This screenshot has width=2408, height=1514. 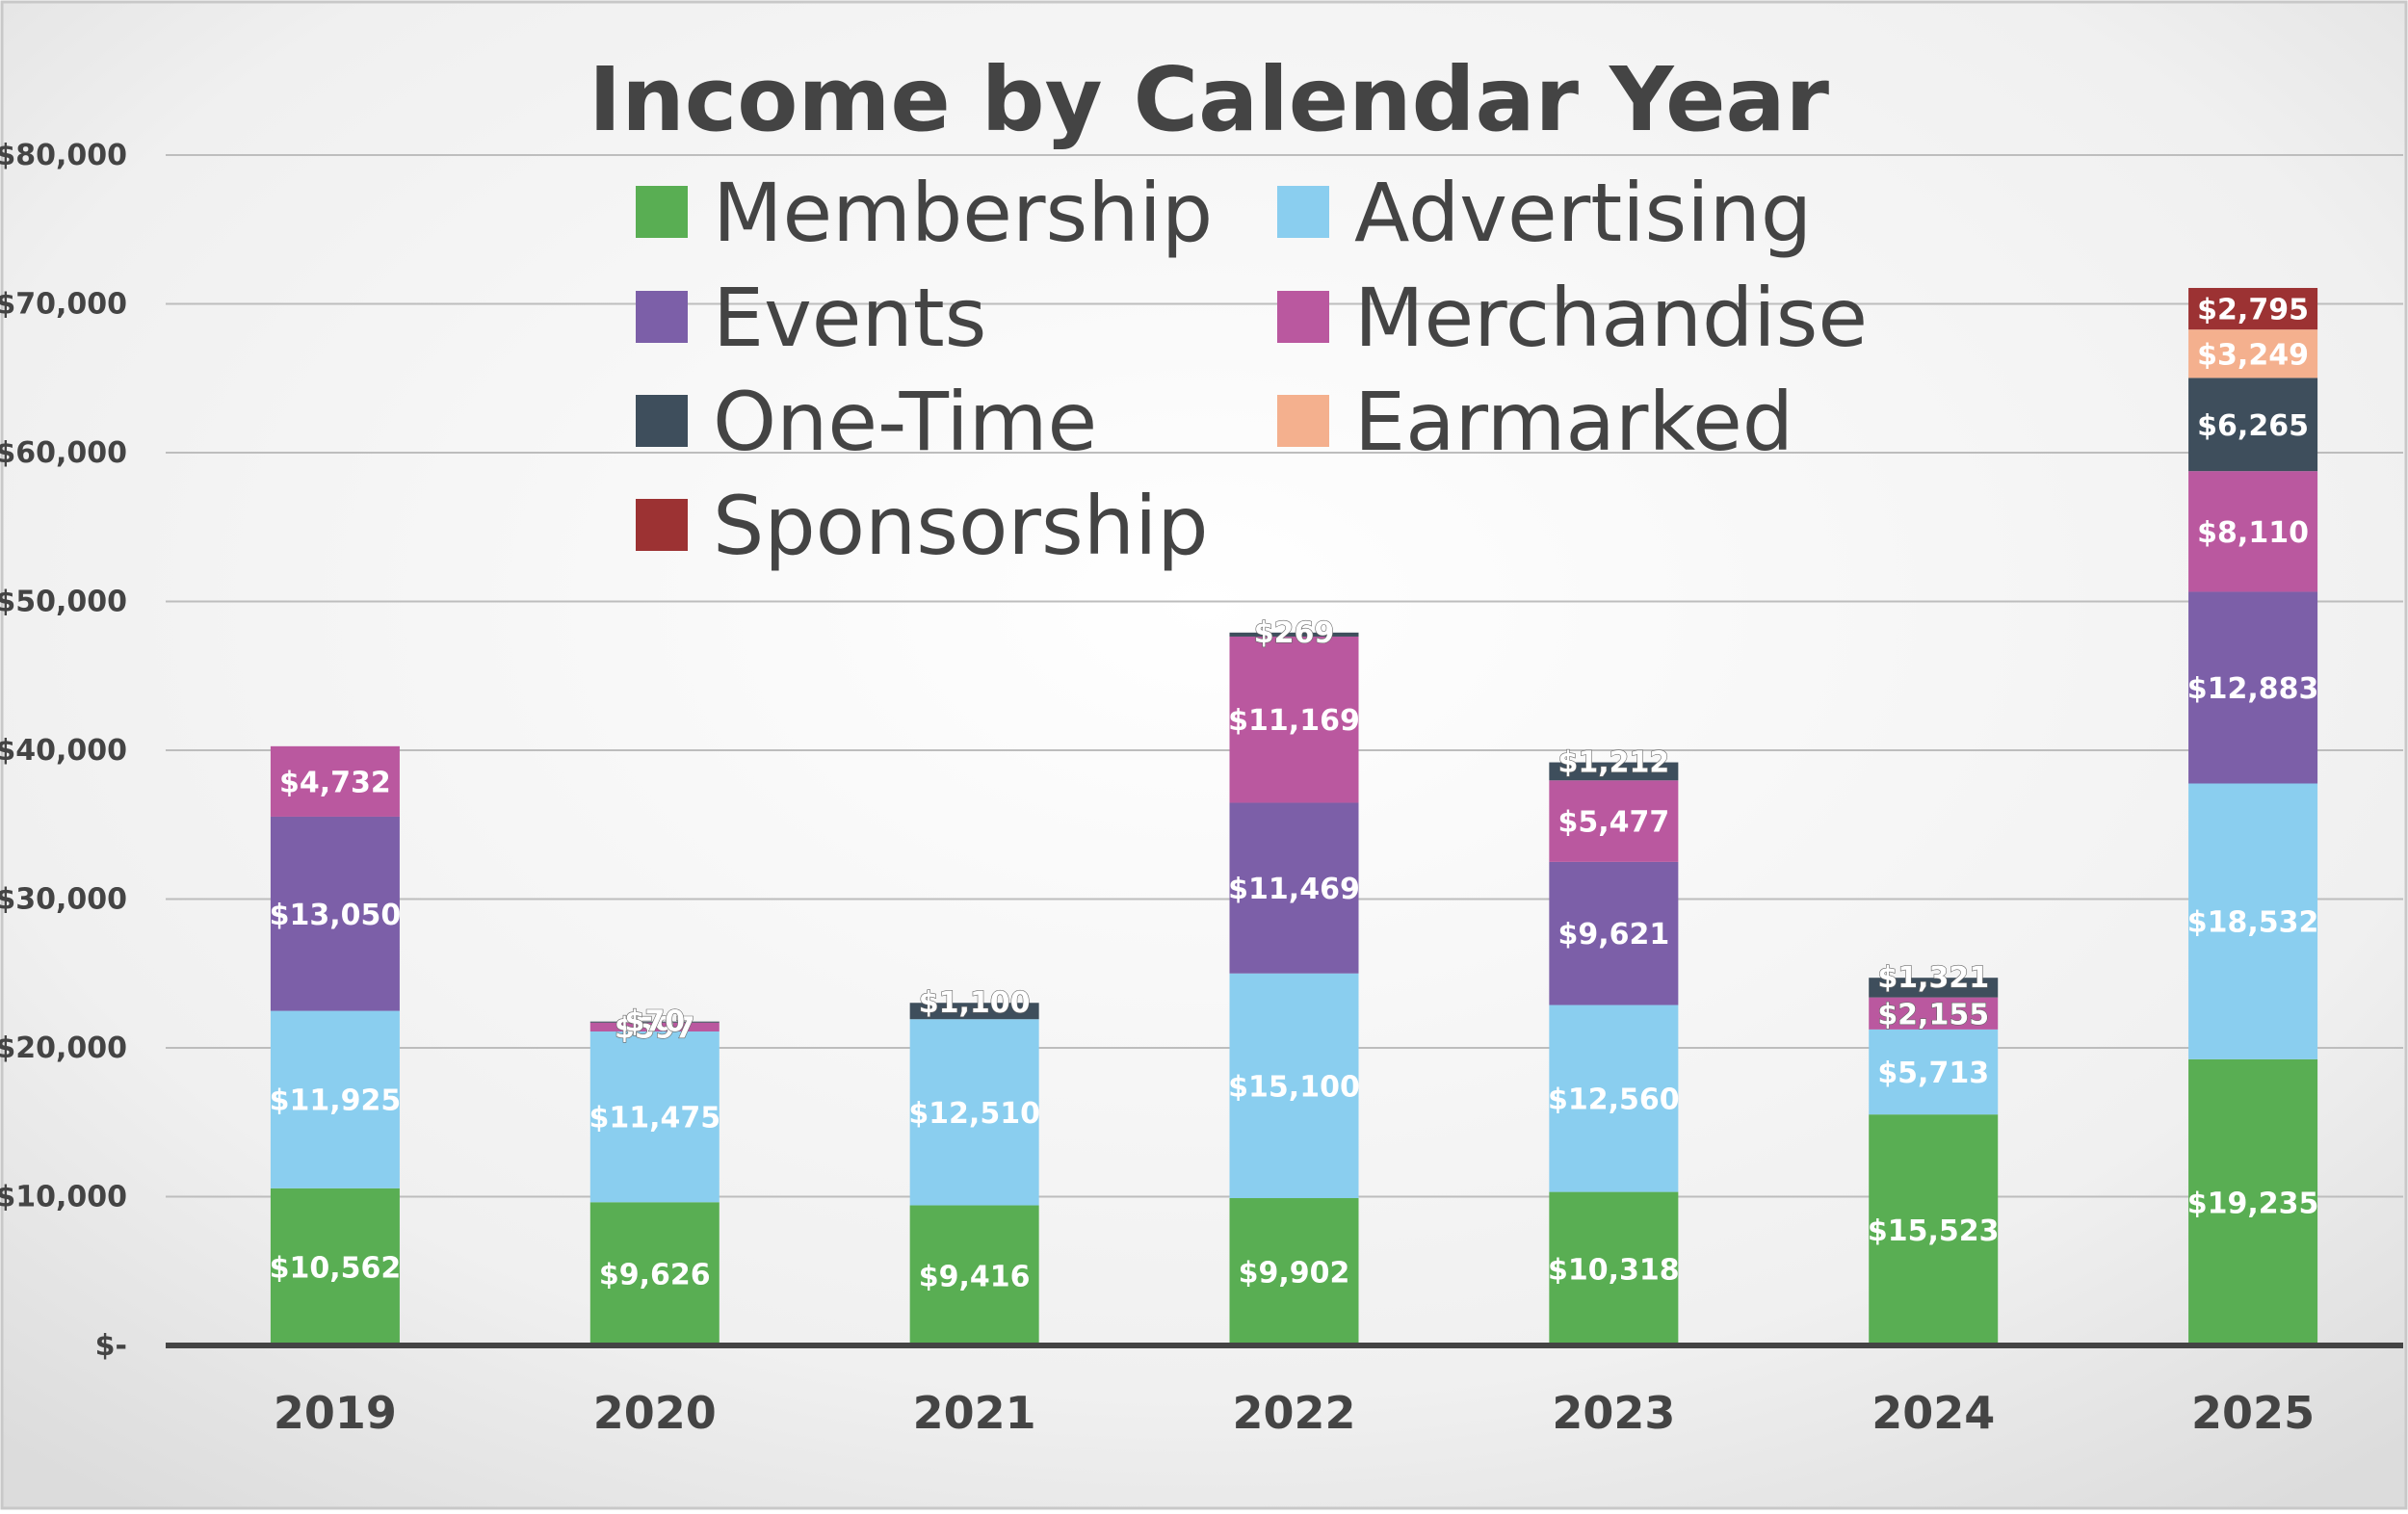 I want to click on data-label: $597, so click(x=655, y=1028).